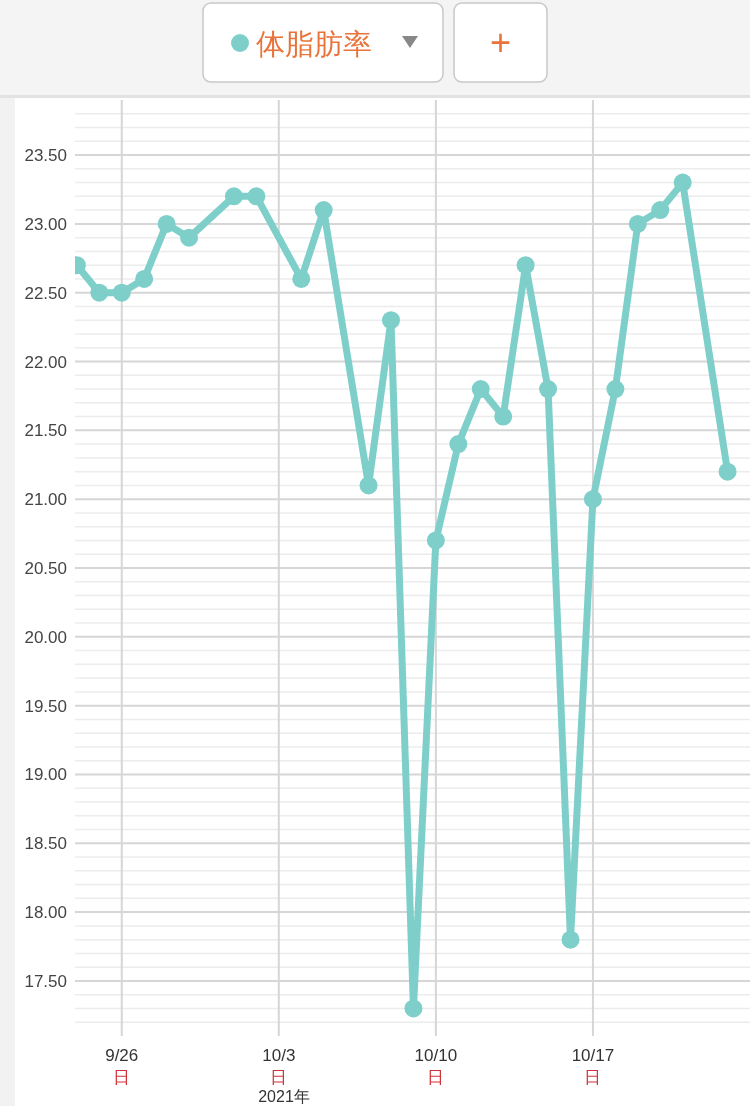 This screenshot has width=750, height=1106. Describe the element at coordinates (45, 844) in the screenshot. I see `y-tick-label: 18.50` at that location.